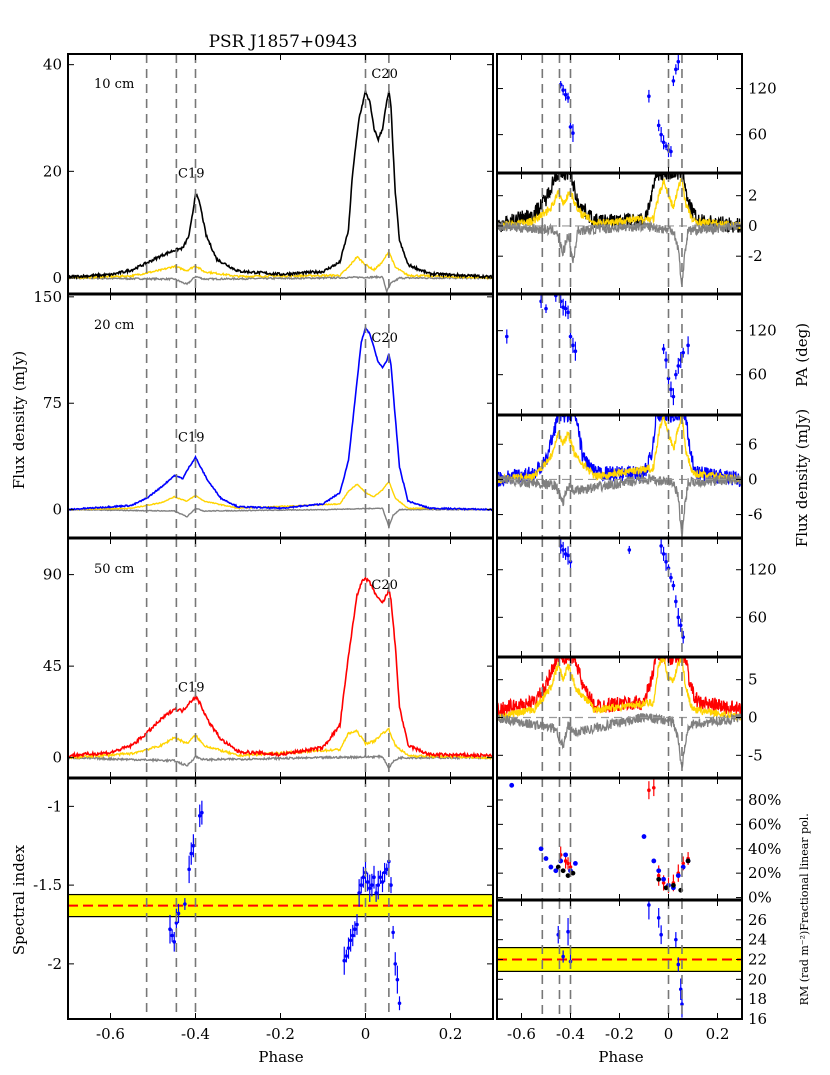 The width and height of the screenshot is (830, 1075). What do you see at coordinates (760, 898) in the screenshot?
I see `right-7-tick-label: 0%` at bounding box center [760, 898].